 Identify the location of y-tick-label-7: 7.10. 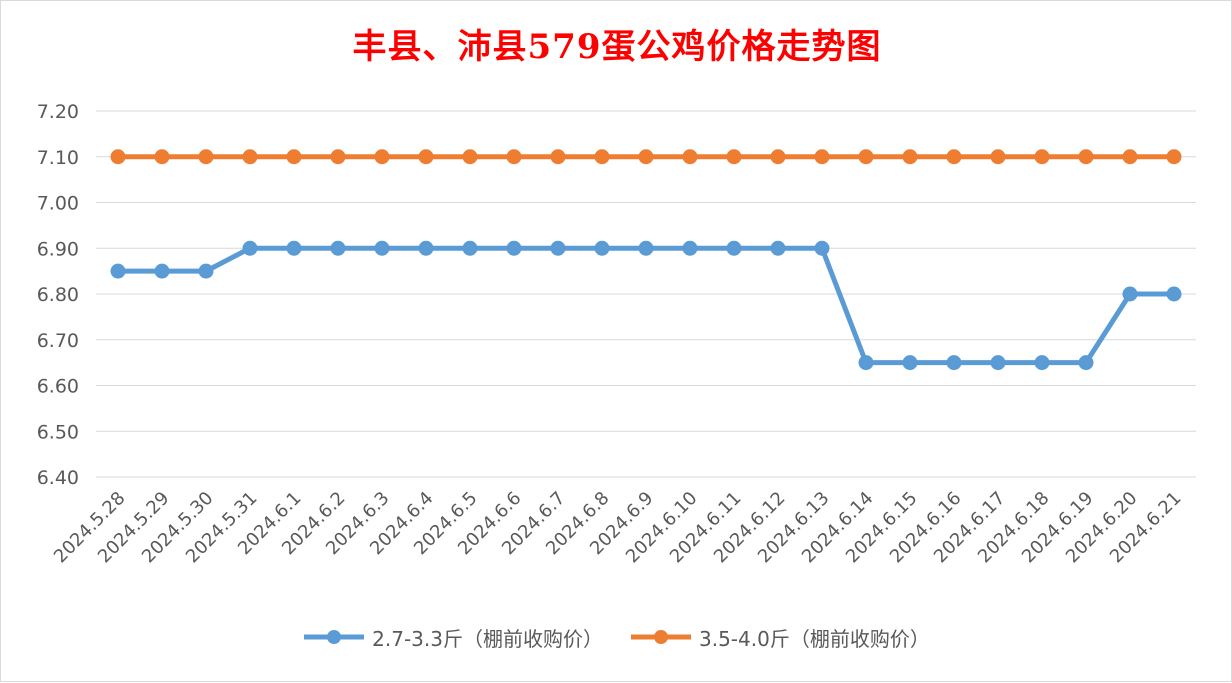
(58, 158).